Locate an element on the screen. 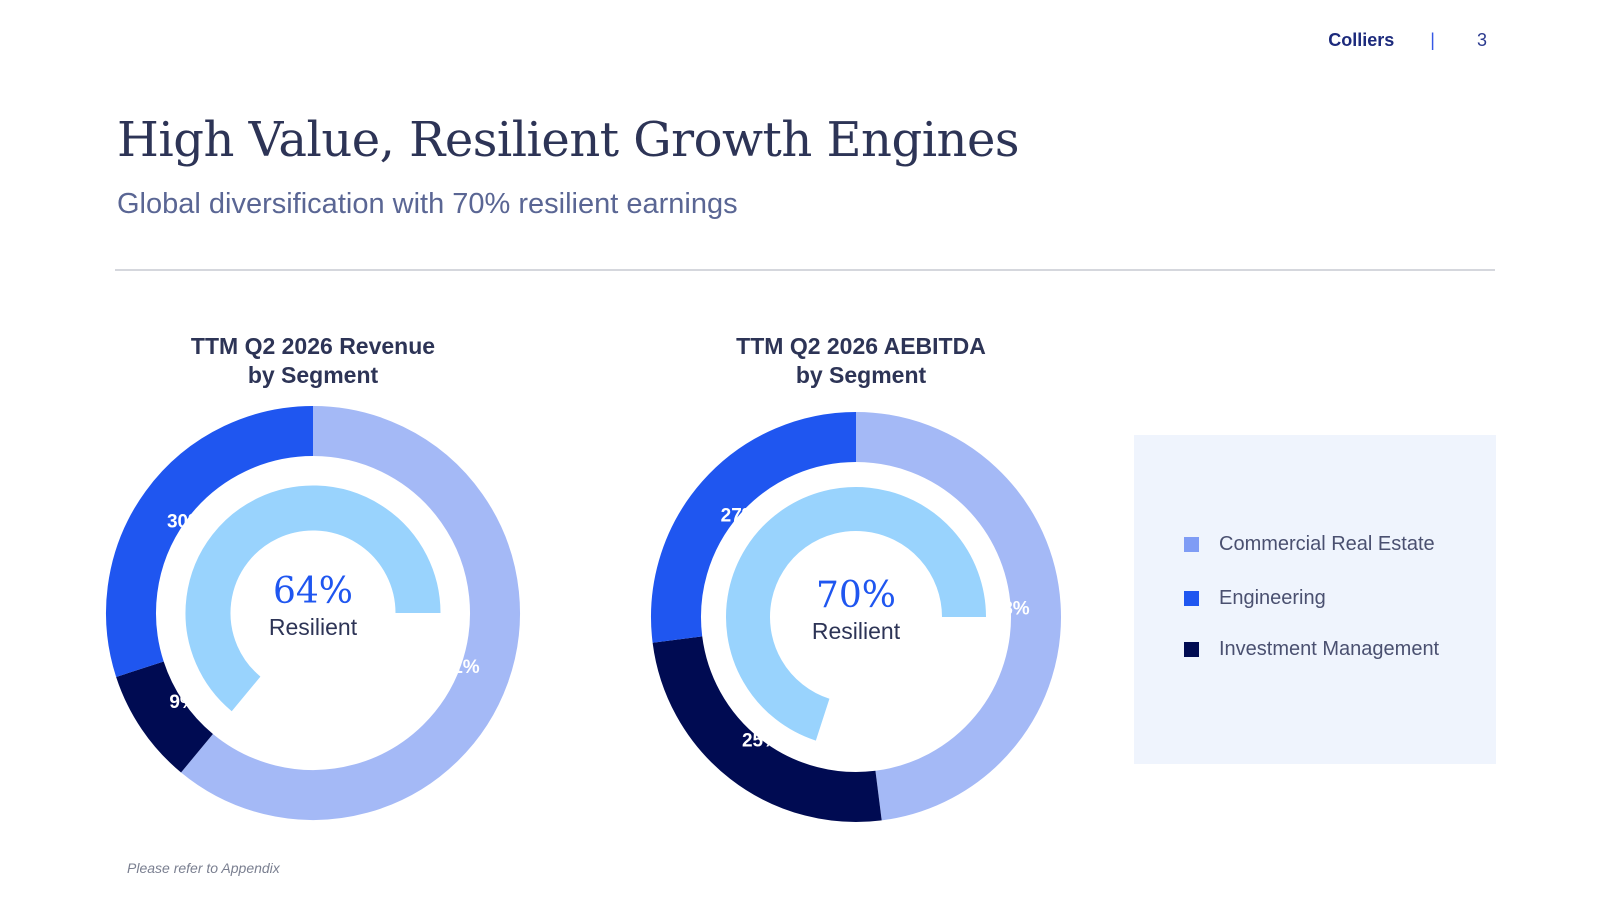 This screenshot has width=1600, height=900. page-number: 3 is located at coordinates (1481, 40).